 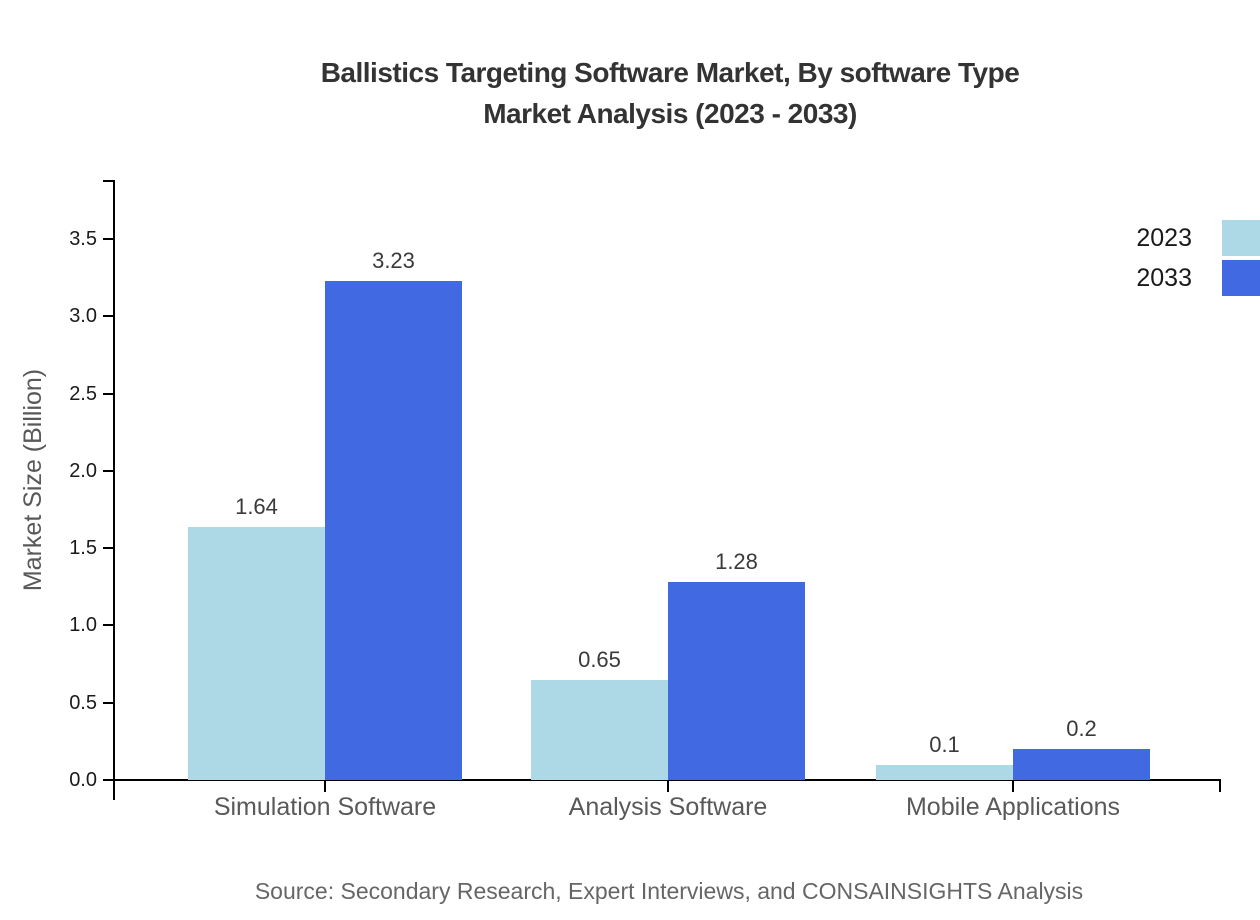 What do you see at coordinates (944, 744) in the screenshot?
I see `bar-value-label-2023-mobile-applications: 0.1` at bounding box center [944, 744].